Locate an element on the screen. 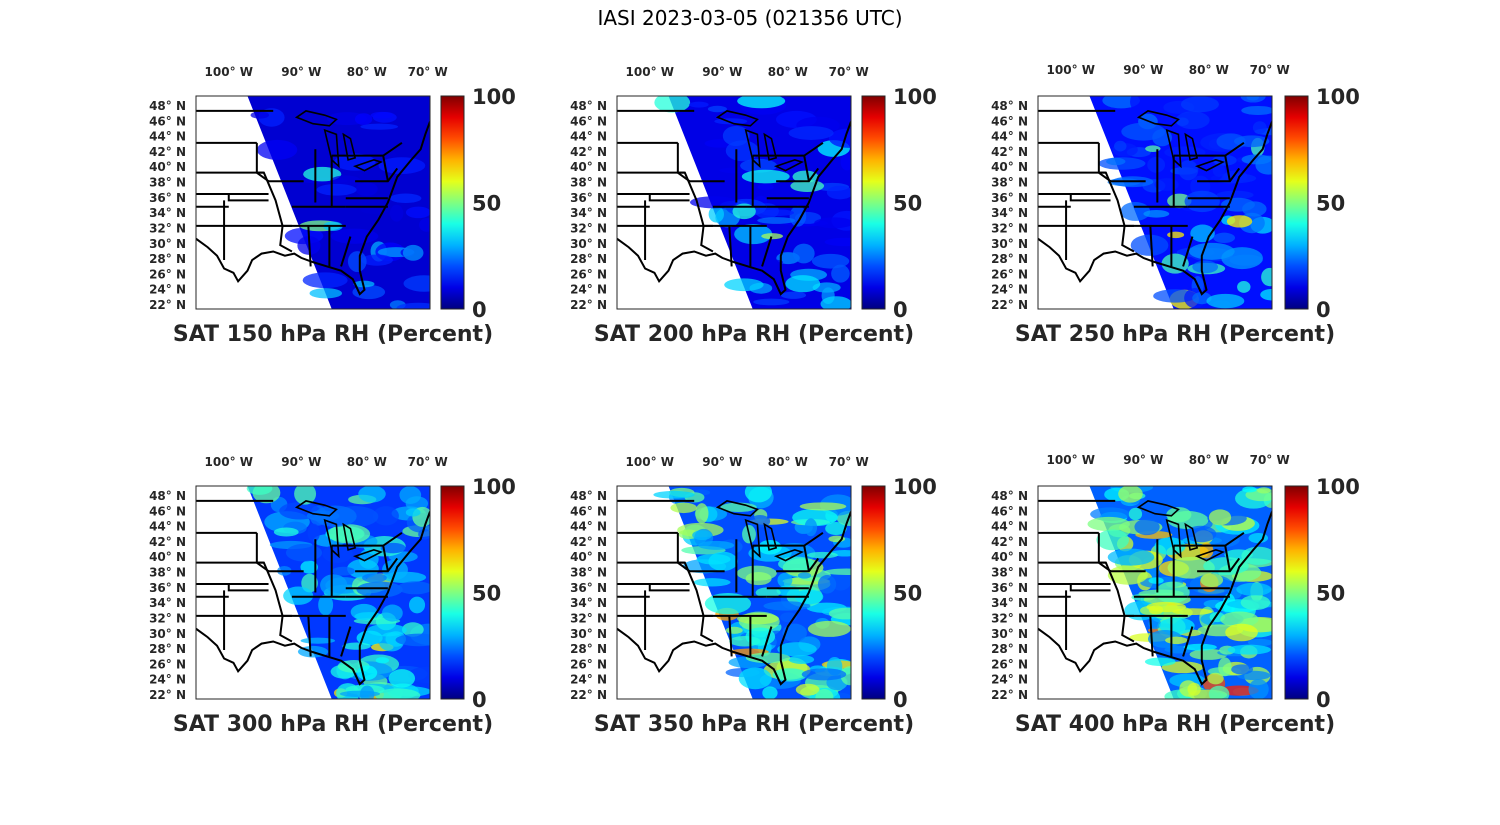 The height and width of the screenshot is (825, 1500). panel-title: SAT 300 hPa RH (Percent) is located at coordinates (333, 724).